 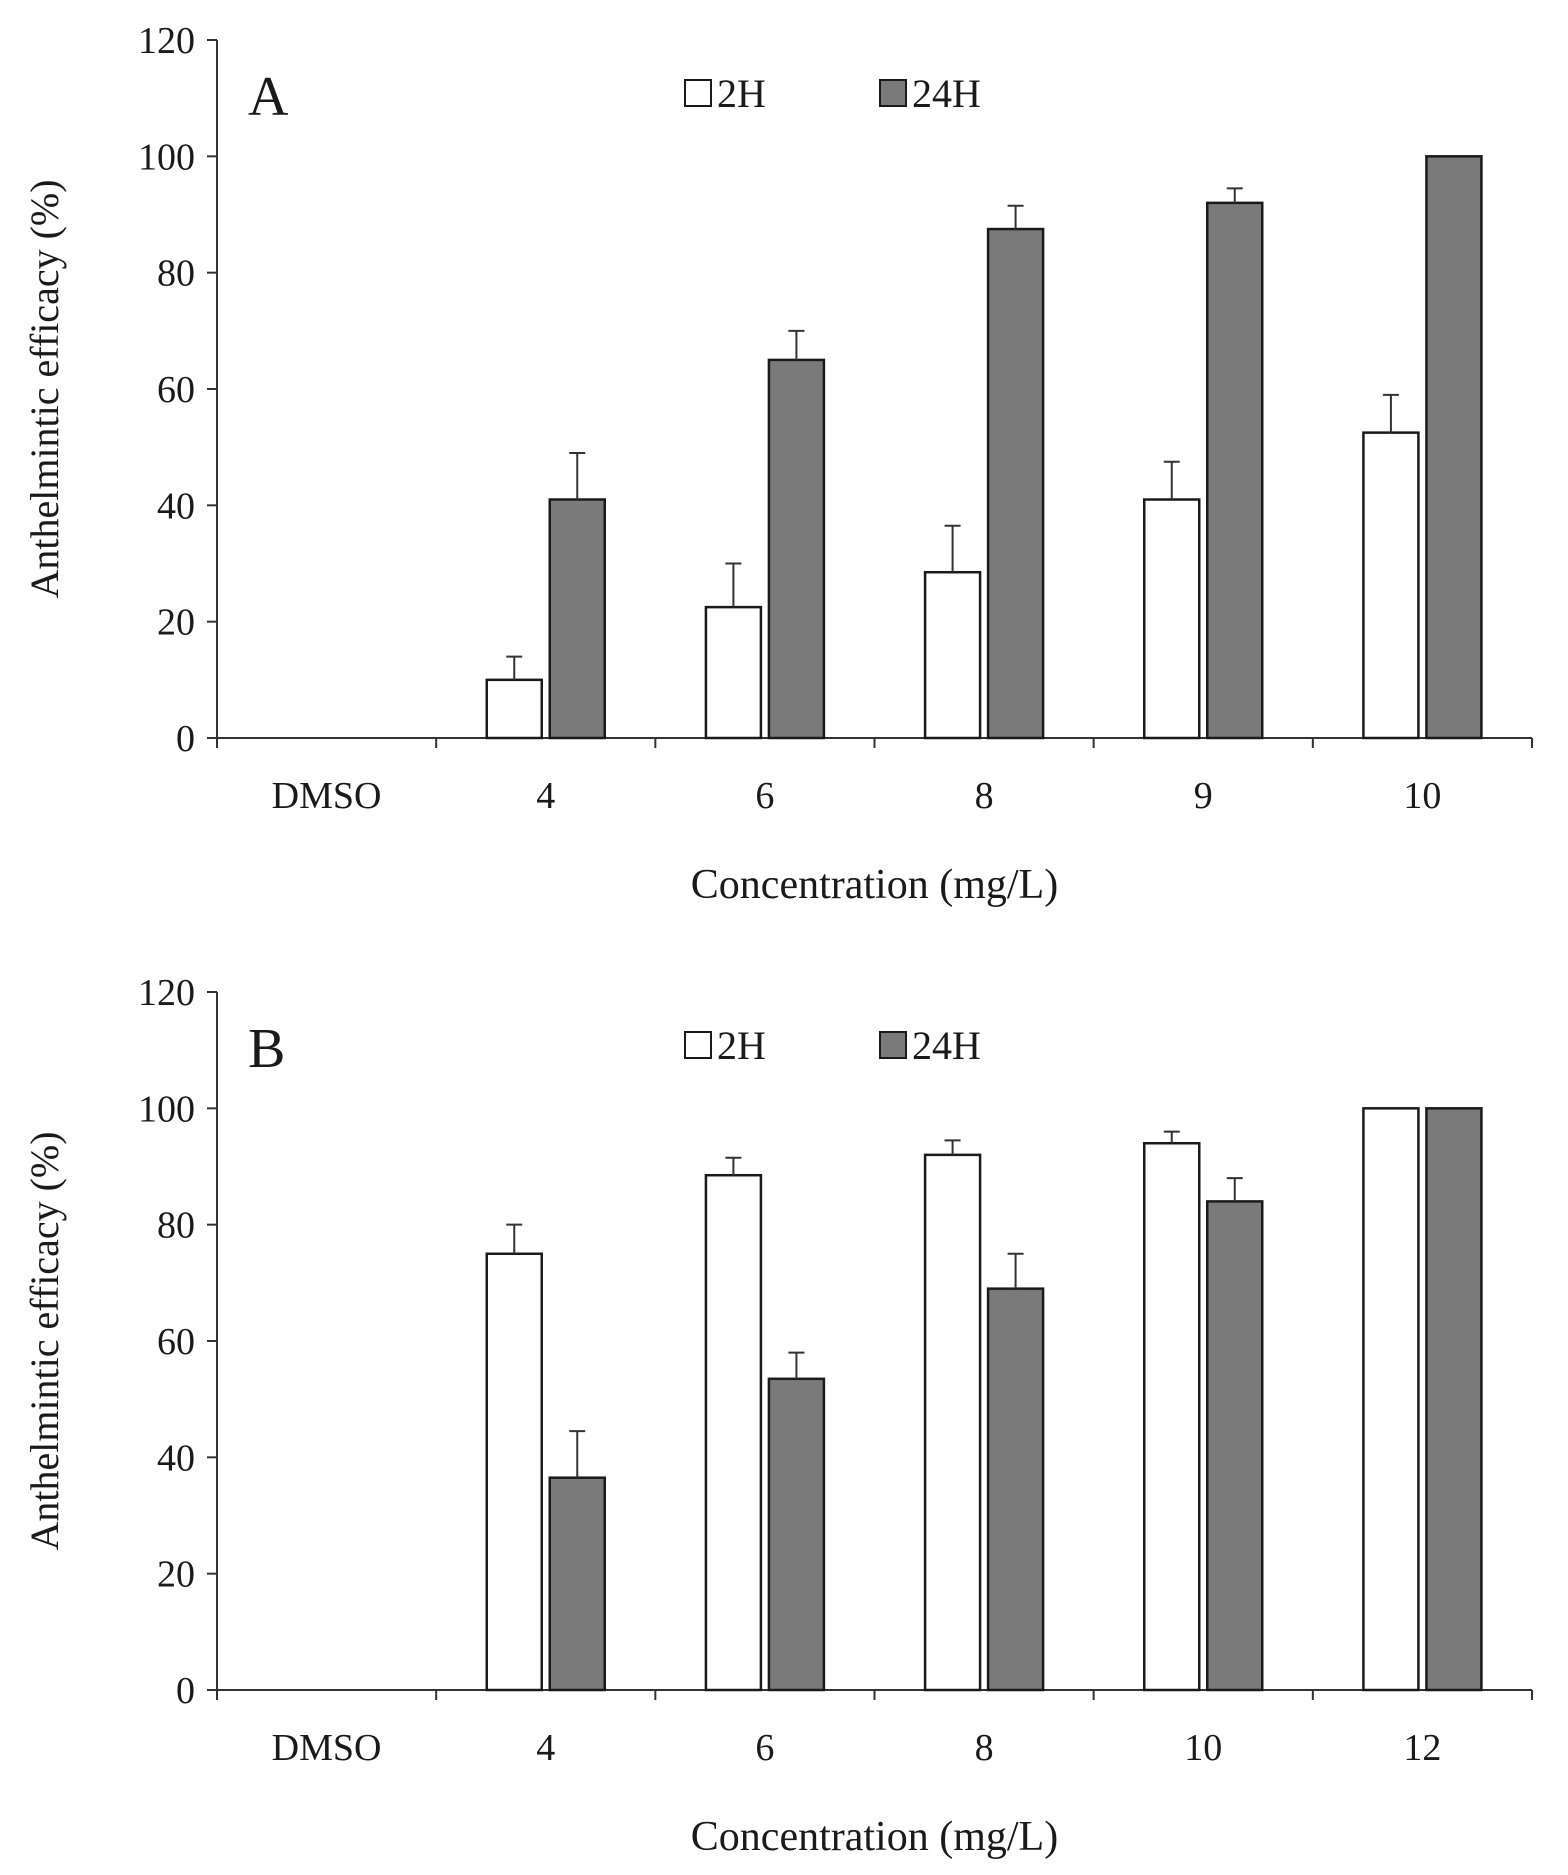 I want to click on panel-label: B, so click(x=266, y=1049).